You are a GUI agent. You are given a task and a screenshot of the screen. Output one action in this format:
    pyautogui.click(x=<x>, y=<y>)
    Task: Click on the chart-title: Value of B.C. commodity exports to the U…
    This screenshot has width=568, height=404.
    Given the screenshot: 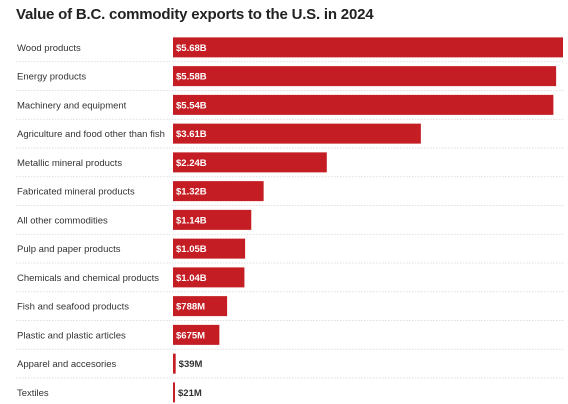 What is the action you would take?
    pyautogui.click(x=195, y=14)
    